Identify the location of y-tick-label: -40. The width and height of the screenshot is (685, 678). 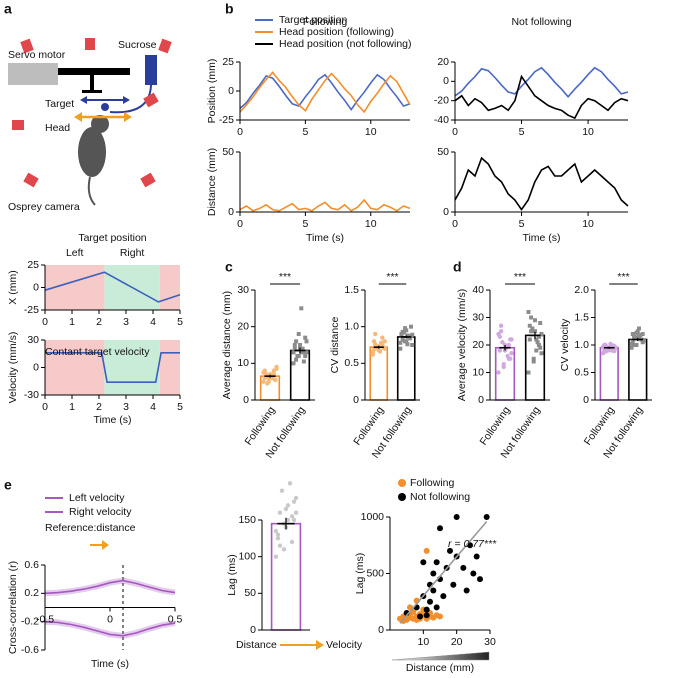
(441, 120).